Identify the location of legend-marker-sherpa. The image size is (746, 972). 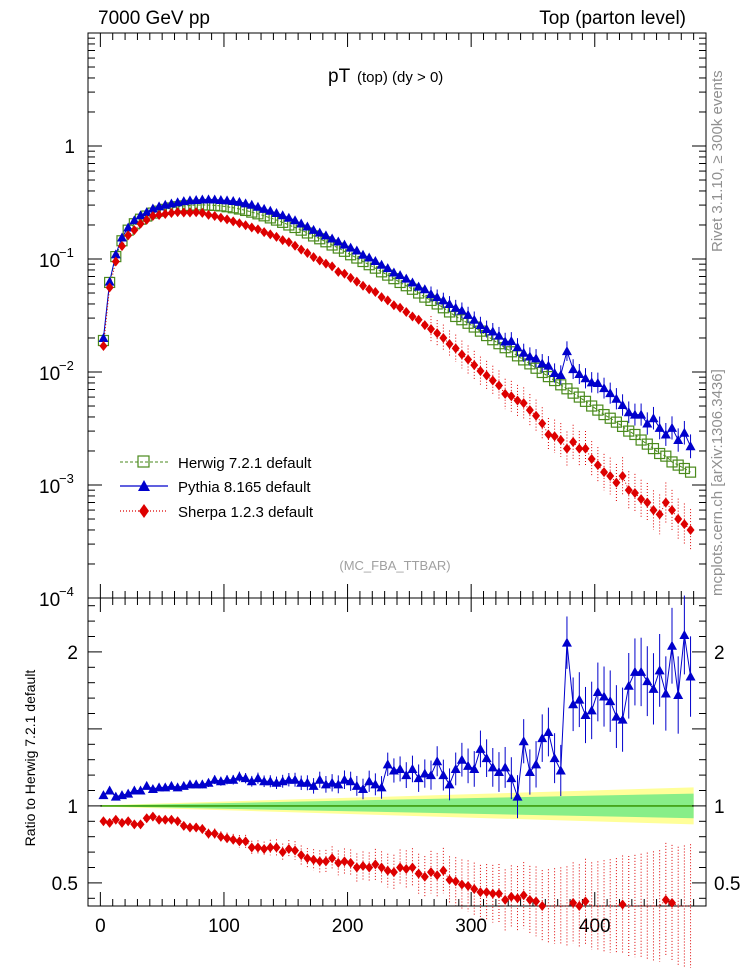
(144, 511).